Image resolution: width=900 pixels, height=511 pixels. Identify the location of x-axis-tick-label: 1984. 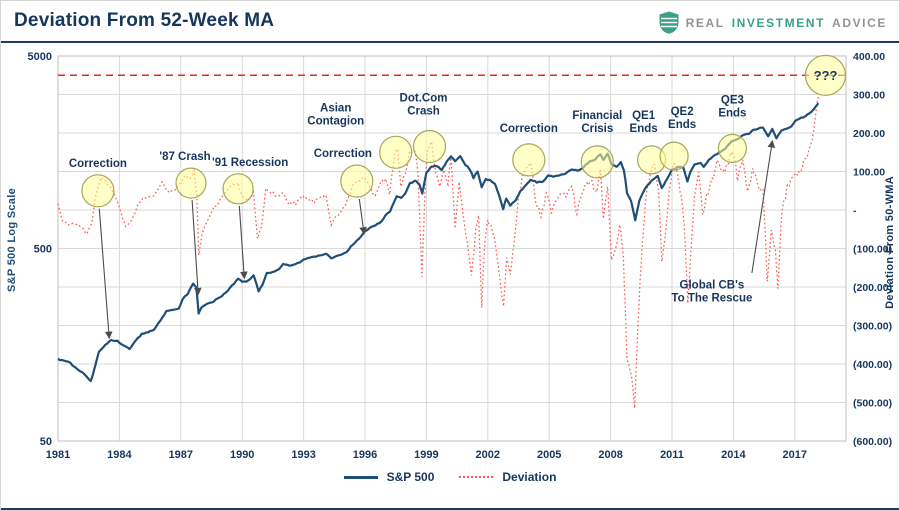
(119, 455).